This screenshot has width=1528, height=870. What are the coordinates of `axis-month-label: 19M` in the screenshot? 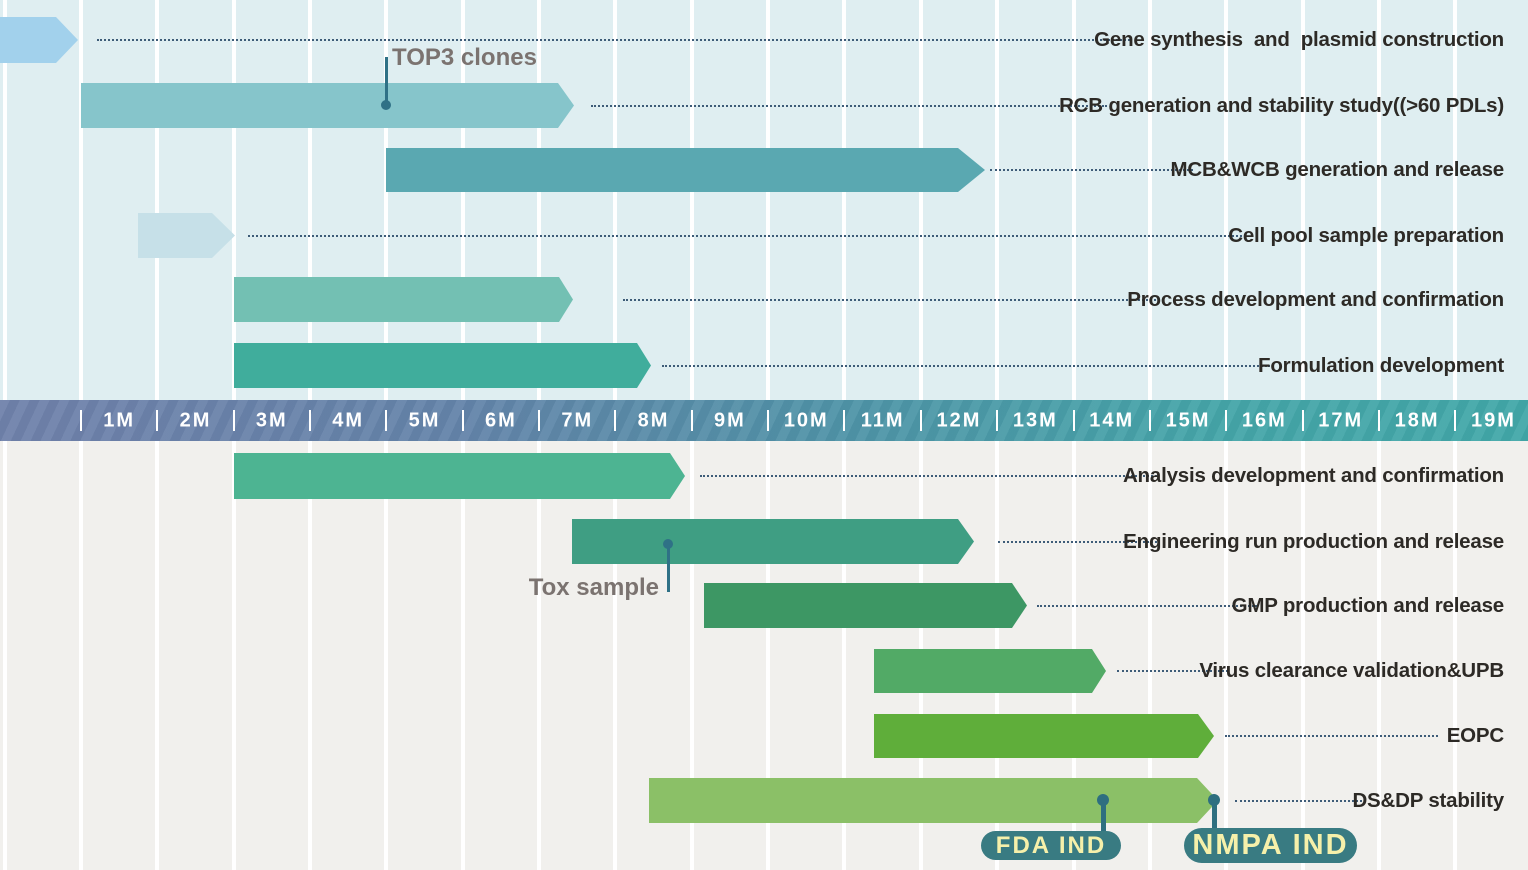 It's located at (1493, 420).